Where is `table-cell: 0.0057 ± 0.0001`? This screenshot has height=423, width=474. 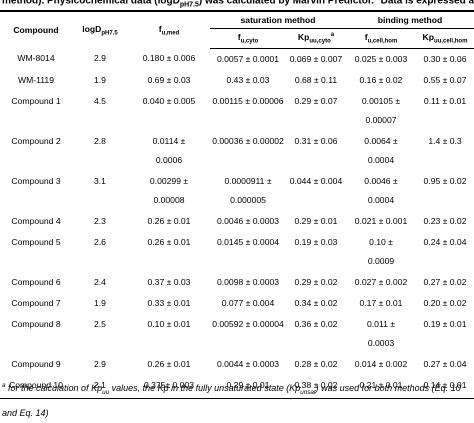 table-cell: 0.0057 ± 0.0001 is located at coordinates (248, 58).